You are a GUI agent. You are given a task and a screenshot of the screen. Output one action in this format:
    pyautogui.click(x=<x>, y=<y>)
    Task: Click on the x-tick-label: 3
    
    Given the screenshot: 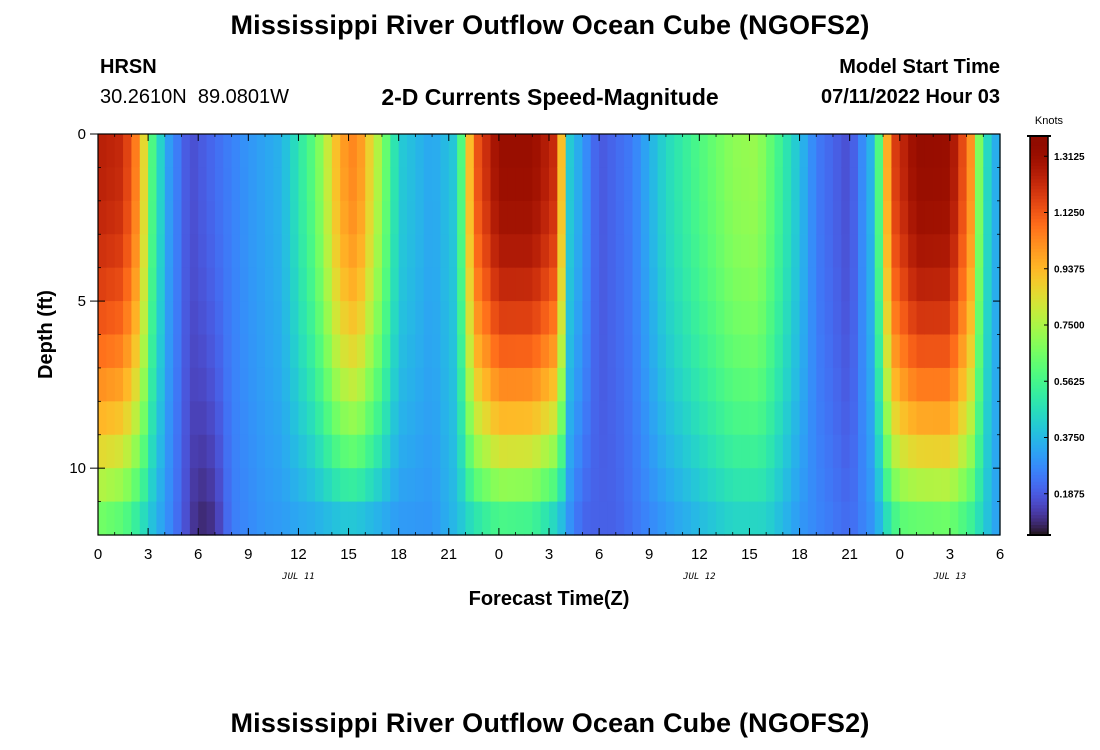 What is the action you would take?
    pyautogui.click(x=950, y=554)
    